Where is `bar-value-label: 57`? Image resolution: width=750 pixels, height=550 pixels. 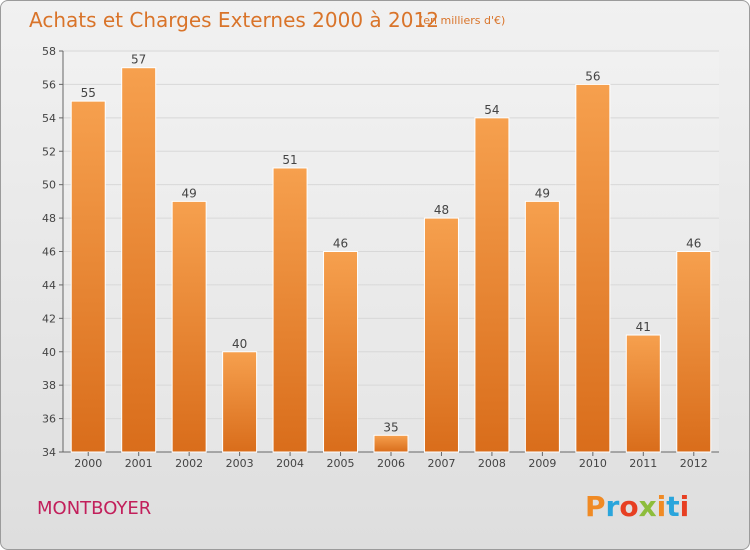
bar-value-label: 57 is located at coordinates (138, 60).